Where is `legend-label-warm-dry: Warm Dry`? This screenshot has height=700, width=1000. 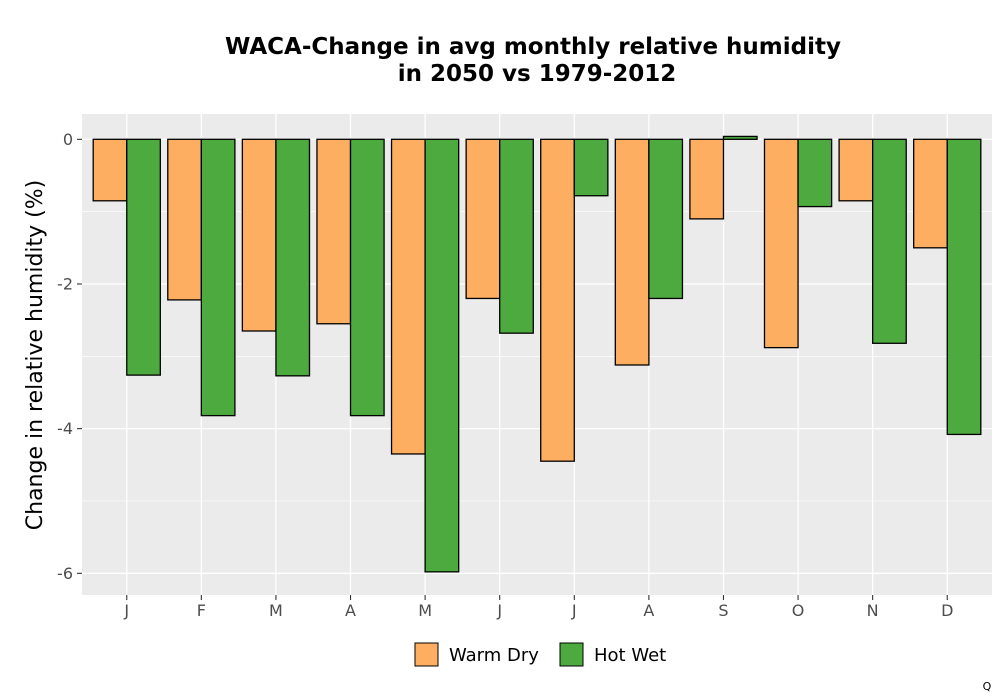 legend-label-warm-dry: Warm Dry is located at coordinates (494, 655).